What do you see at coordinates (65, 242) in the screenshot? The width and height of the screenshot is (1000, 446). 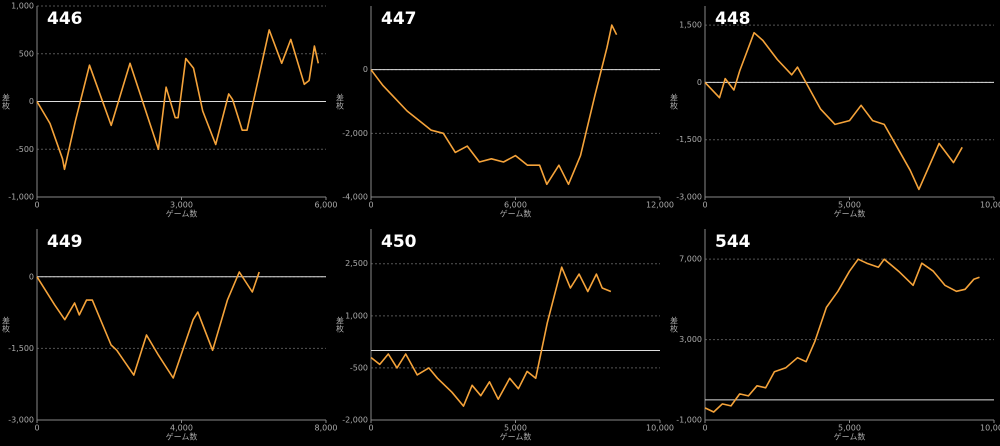 I see `chart-title: 449` at bounding box center [65, 242].